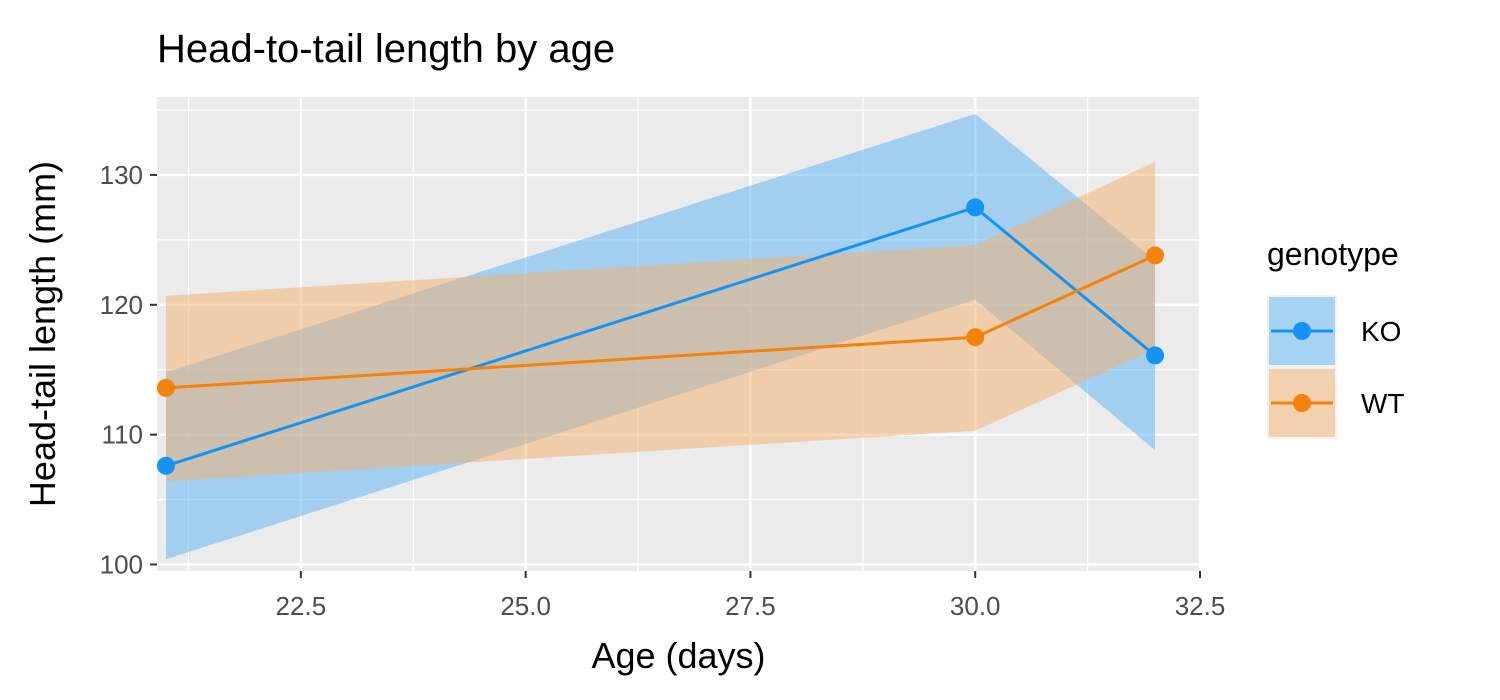  I want to click on y-tick-label: 100, so click(121, 565).